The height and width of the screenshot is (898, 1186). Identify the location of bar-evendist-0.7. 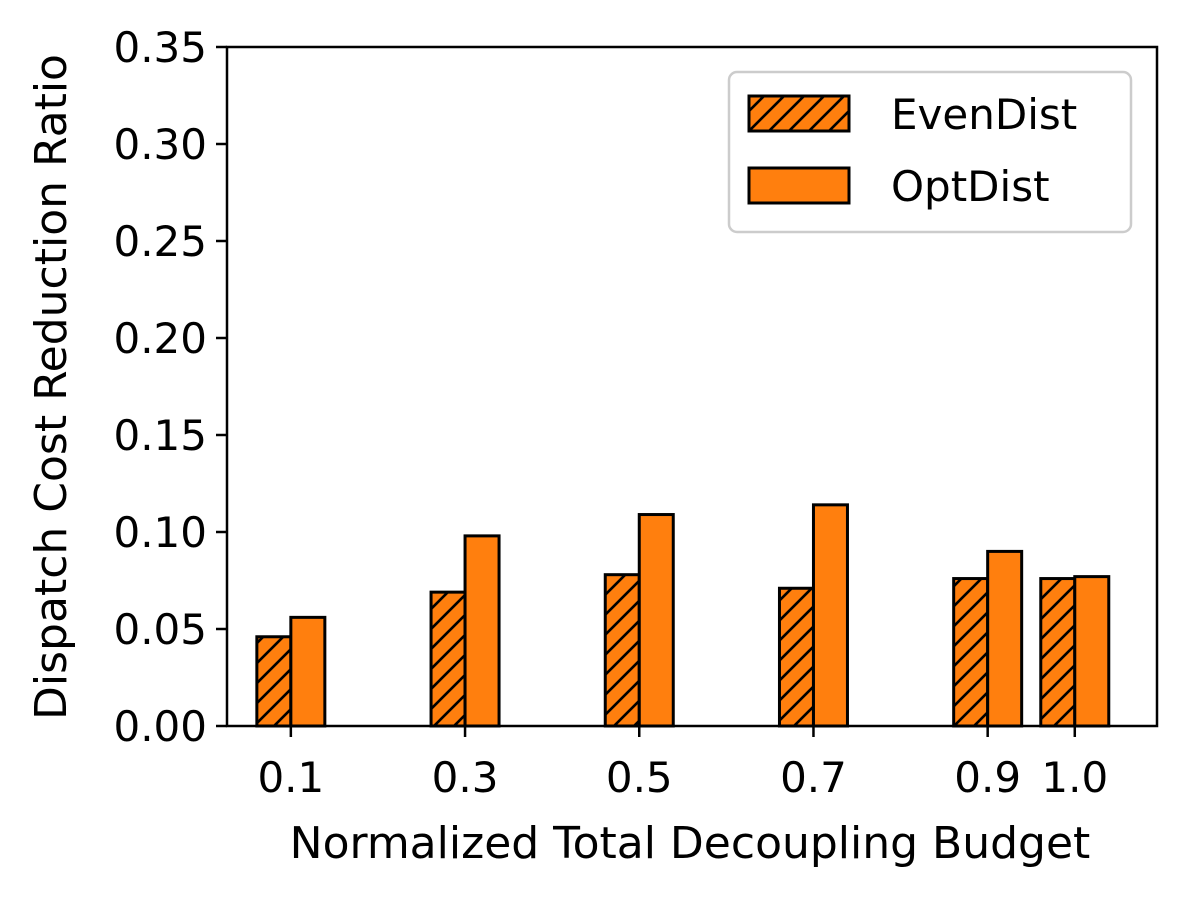
(796, 657).